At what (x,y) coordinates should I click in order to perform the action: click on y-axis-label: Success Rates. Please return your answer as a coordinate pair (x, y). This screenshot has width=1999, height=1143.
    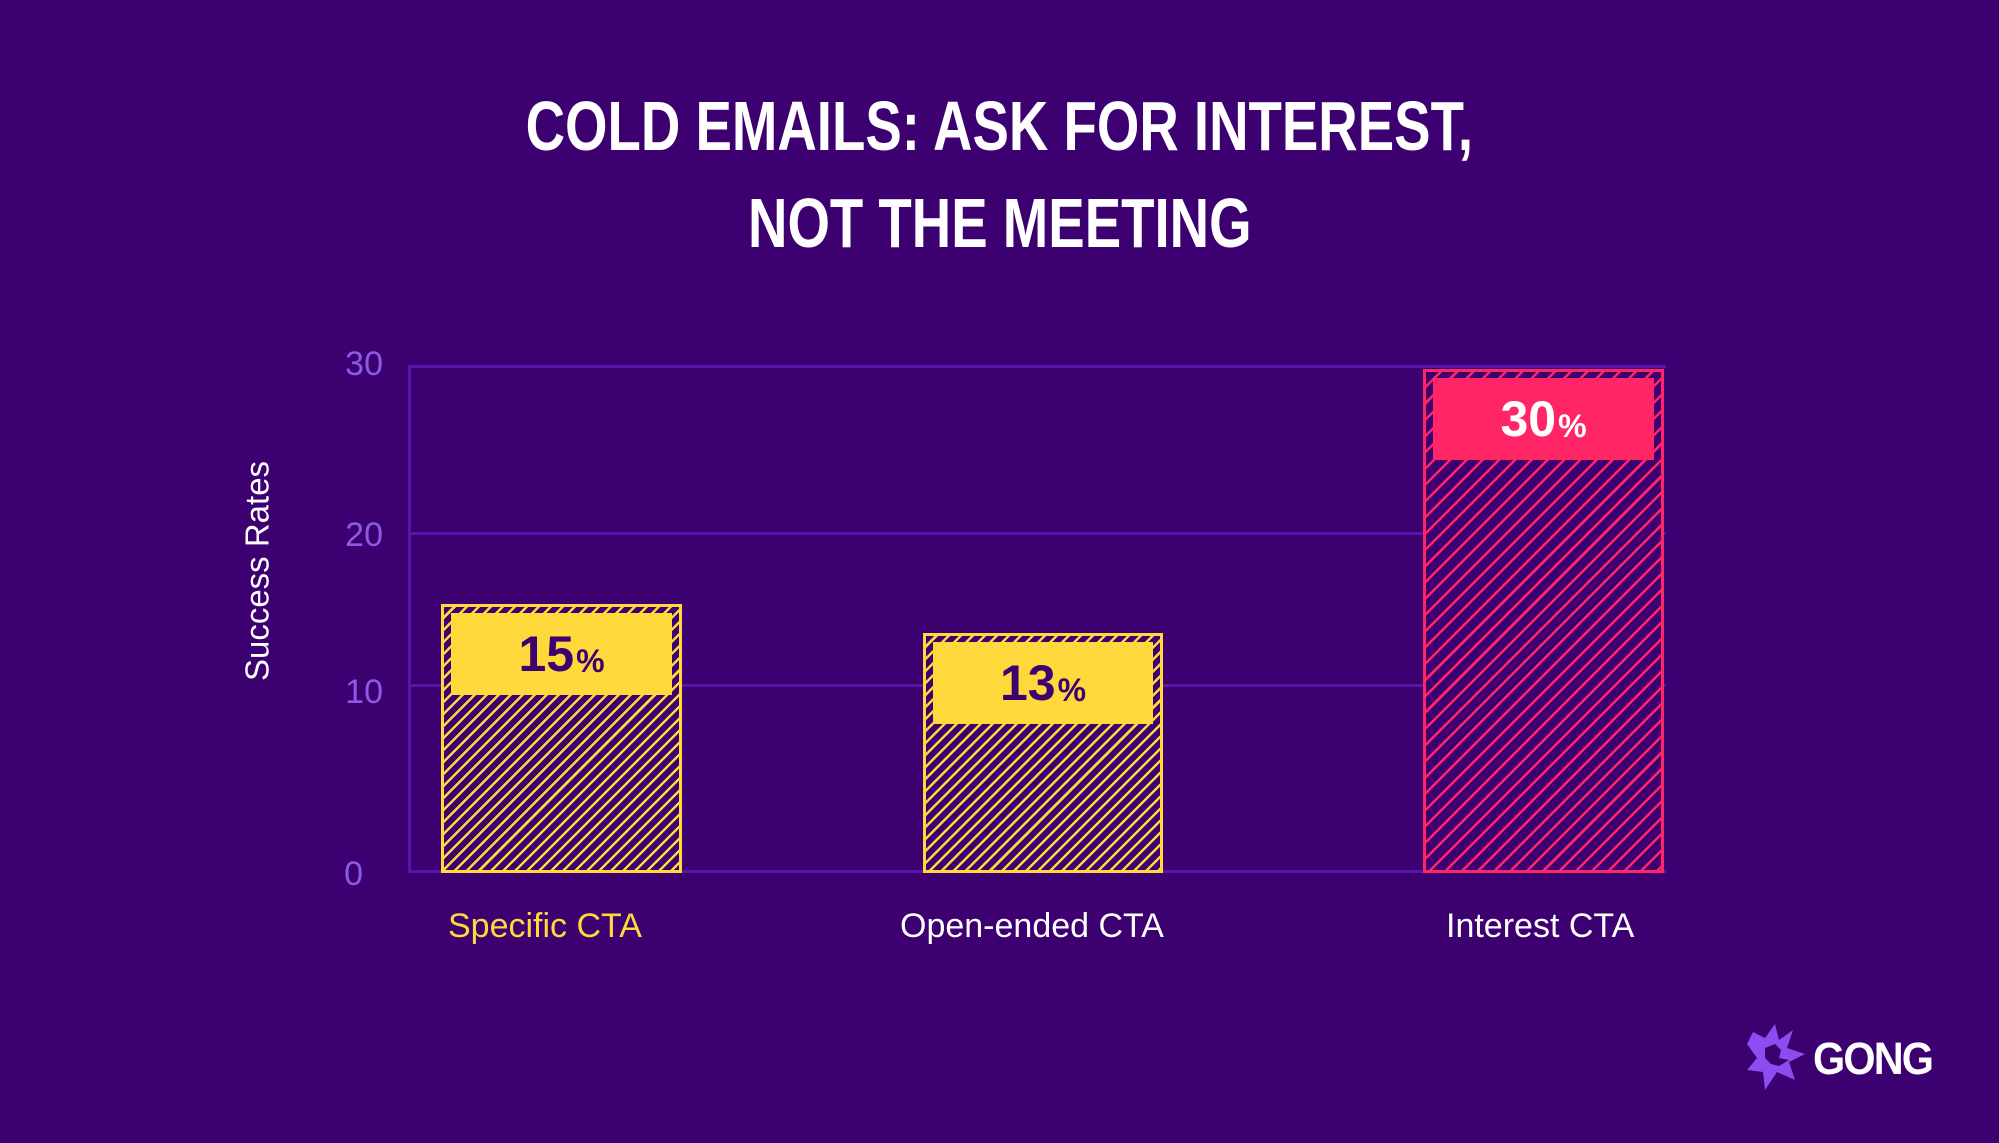
    Looking at the image, I should click on (257, 571).